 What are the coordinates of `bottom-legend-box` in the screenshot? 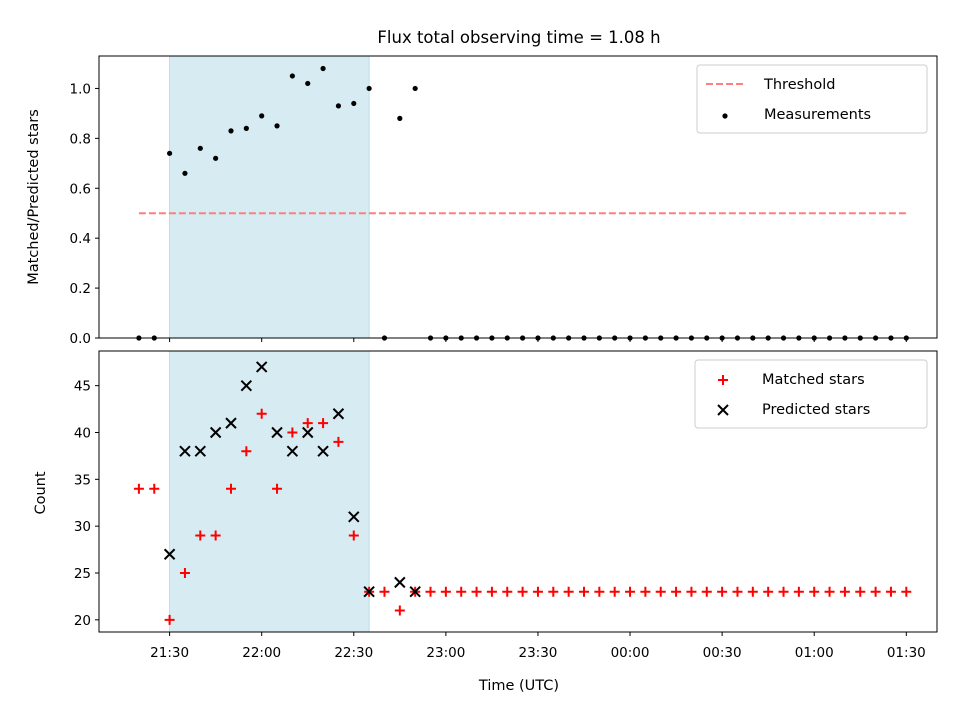 It's located at (811, 394).